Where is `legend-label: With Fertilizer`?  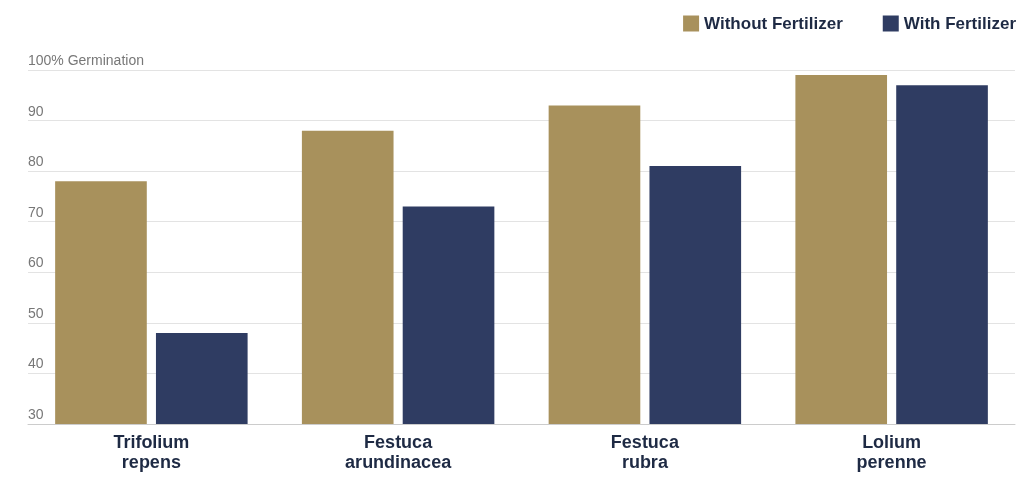 legend-label: With Fertilizer is located at coordinates (960, 23).